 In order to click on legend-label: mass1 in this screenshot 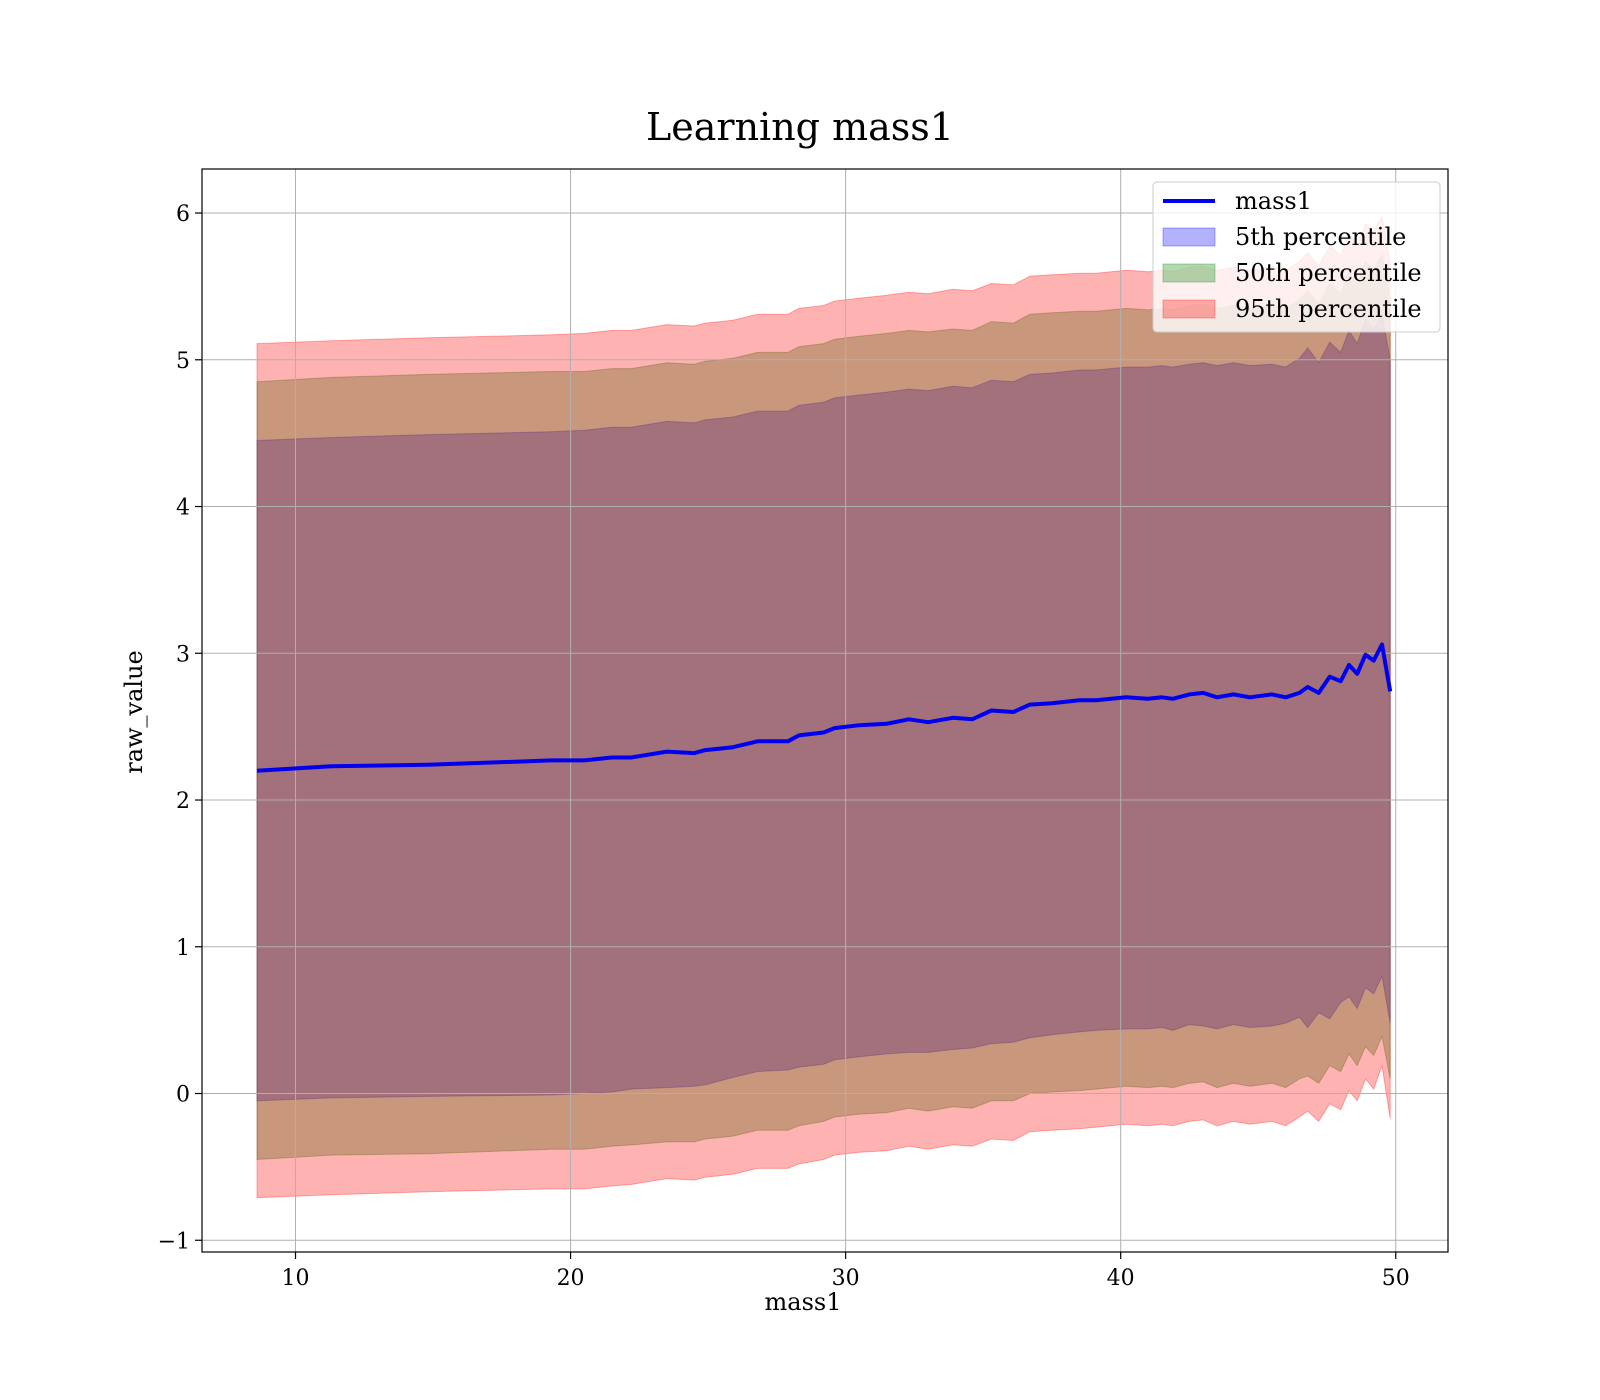, I will do `click(1273, 201)`.